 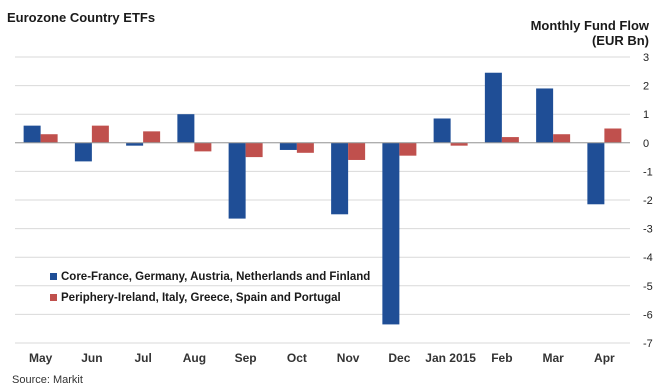 I want to click on x-tick-label: May, so click(x=41, y=358).